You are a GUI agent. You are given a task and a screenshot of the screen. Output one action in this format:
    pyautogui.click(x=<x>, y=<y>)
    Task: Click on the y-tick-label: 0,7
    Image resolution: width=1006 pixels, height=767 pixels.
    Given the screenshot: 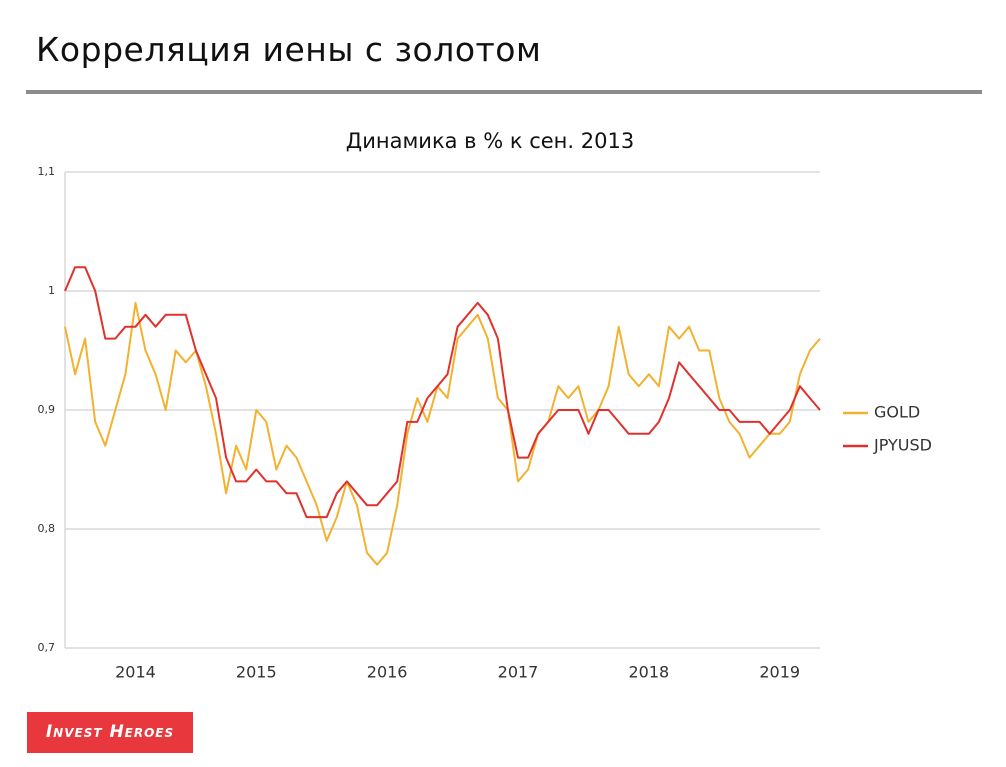 What is the action you would take?
    pyautogui.click(x=47, y=647)
    